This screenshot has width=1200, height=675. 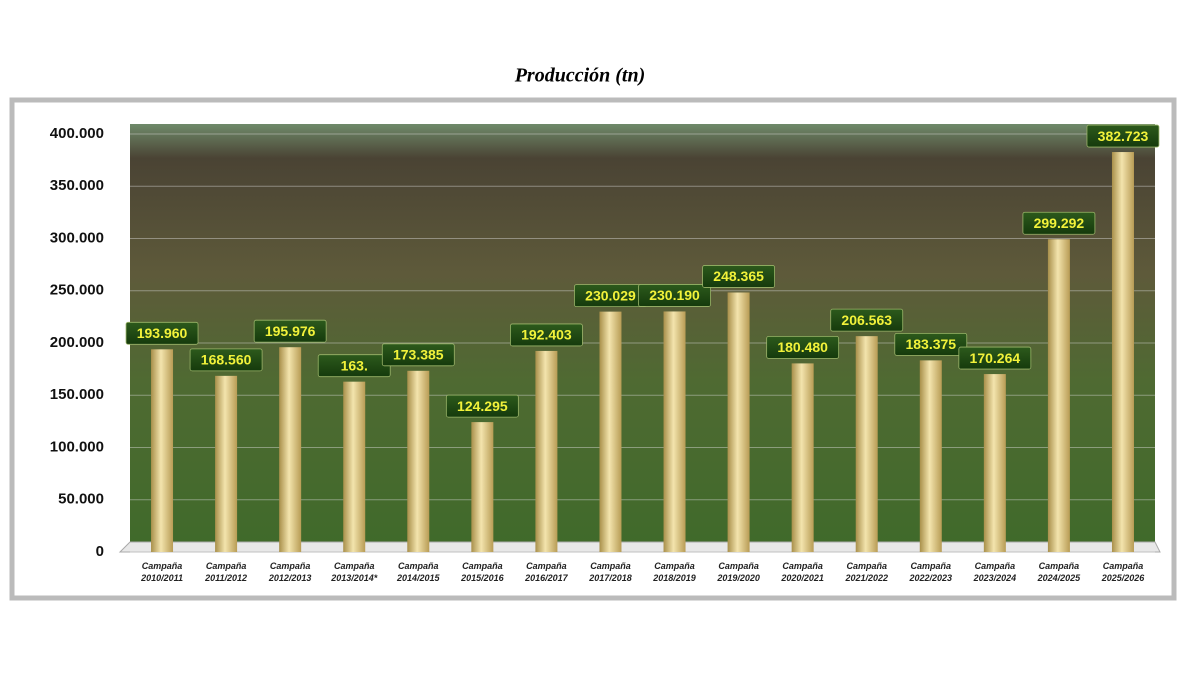 I want to click on y-tick-label: 400.000, so click(x=77, y=133).